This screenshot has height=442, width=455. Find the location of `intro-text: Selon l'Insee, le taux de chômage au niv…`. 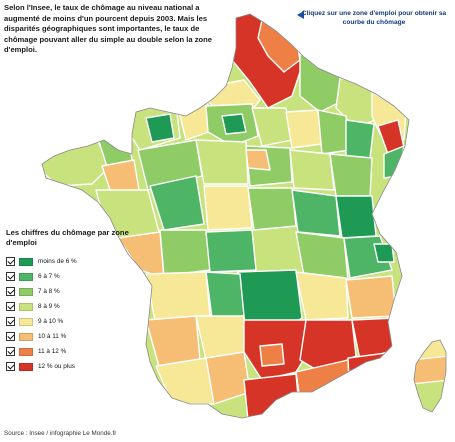

intro-text: Selon l'Insee, le taux de chômage au niv… is located at coordinates (108, 29).